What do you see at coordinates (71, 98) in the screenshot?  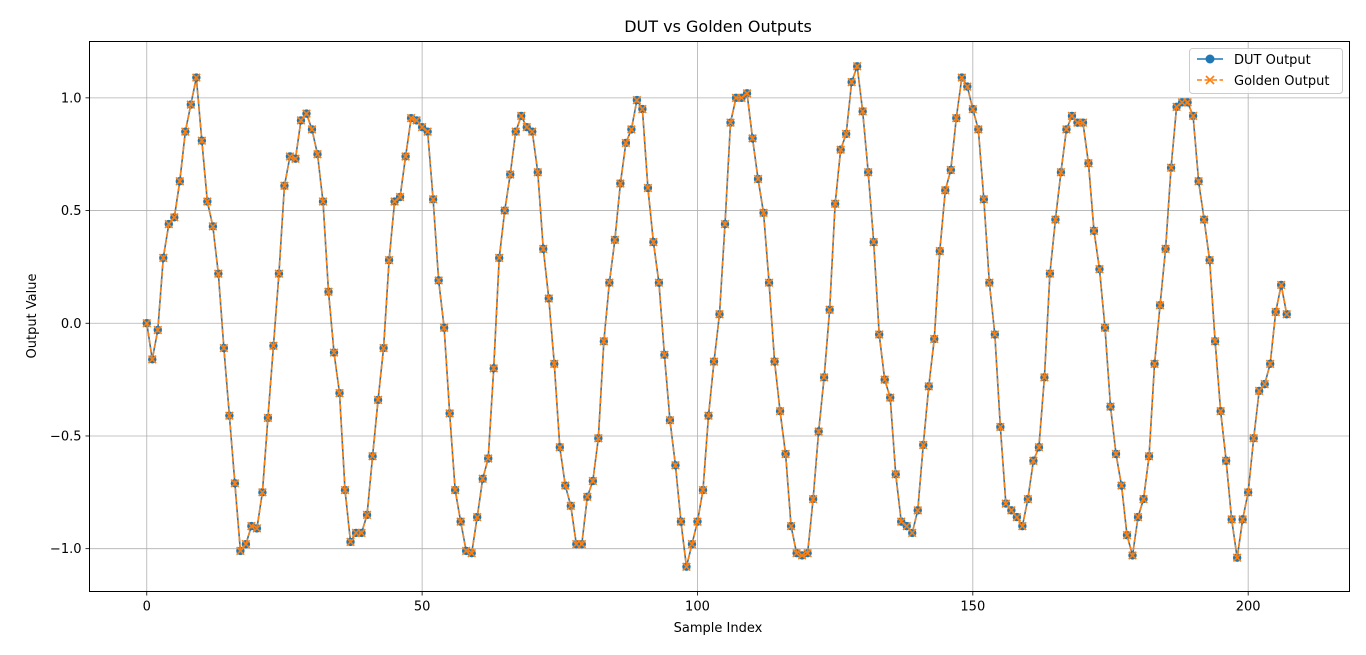 I see `y-tick-label: 1.0` at bounding box center [71, 98].